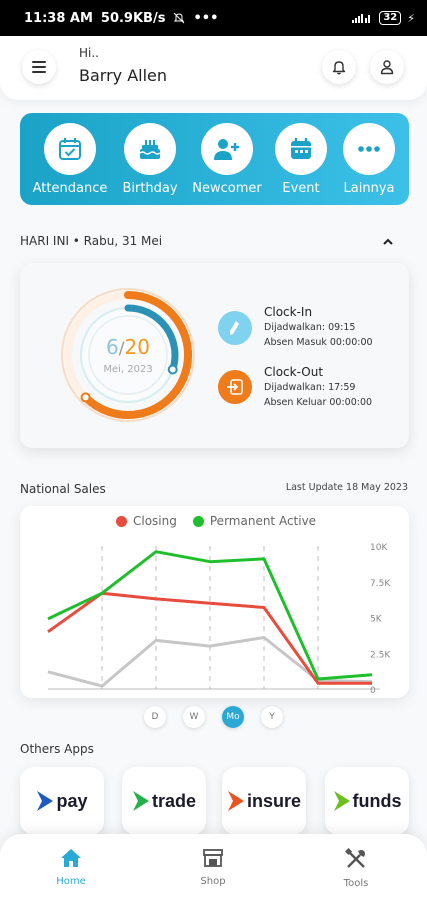  I want to click on silent-icon, so click(179, 18).